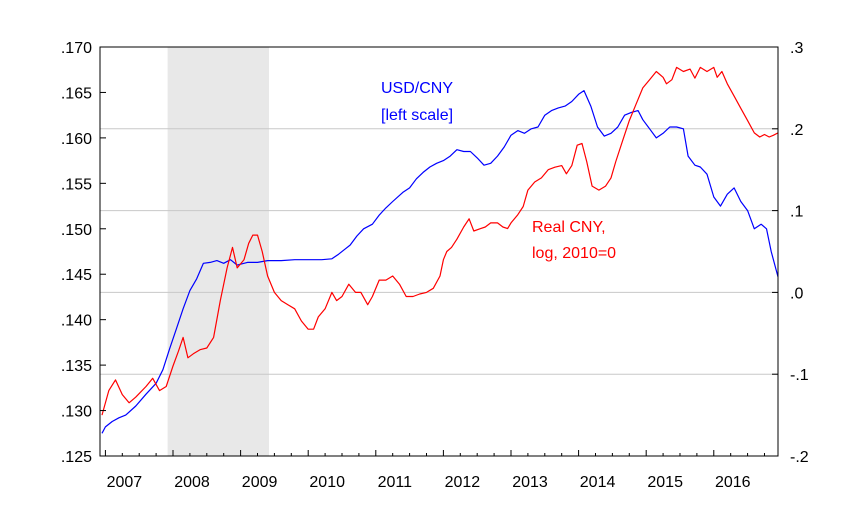 This screenshot has height=532, width=864. What do you see at coordinates (799, 457) in the screenshot?
I see `right-tick-label-0: -.2` at bounding box center [799, 457].